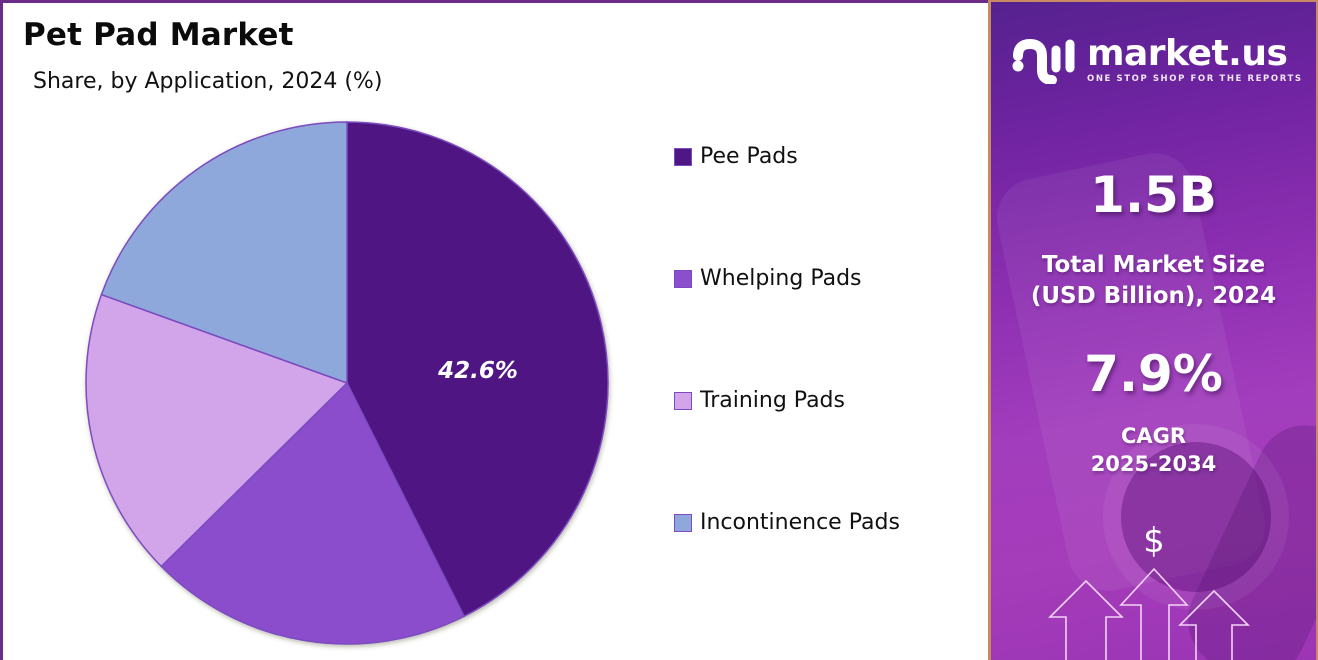  What do you see at coordinates (781, 278) in the screenshot?
I see `legend-label: Whelping Pads` at bounding box center [781, 278].